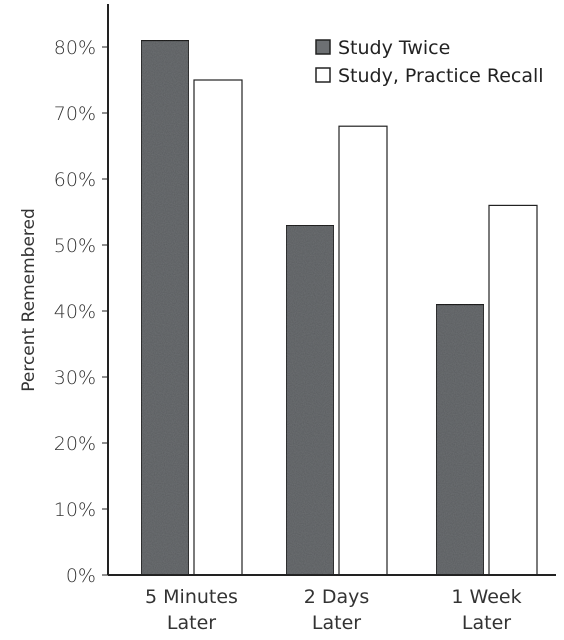 The height and width of the screenshot is (640, 564). Describe the element at coordinates (337, 597) in the screenshot. I see `x-category-label: 2 Days` at that location.